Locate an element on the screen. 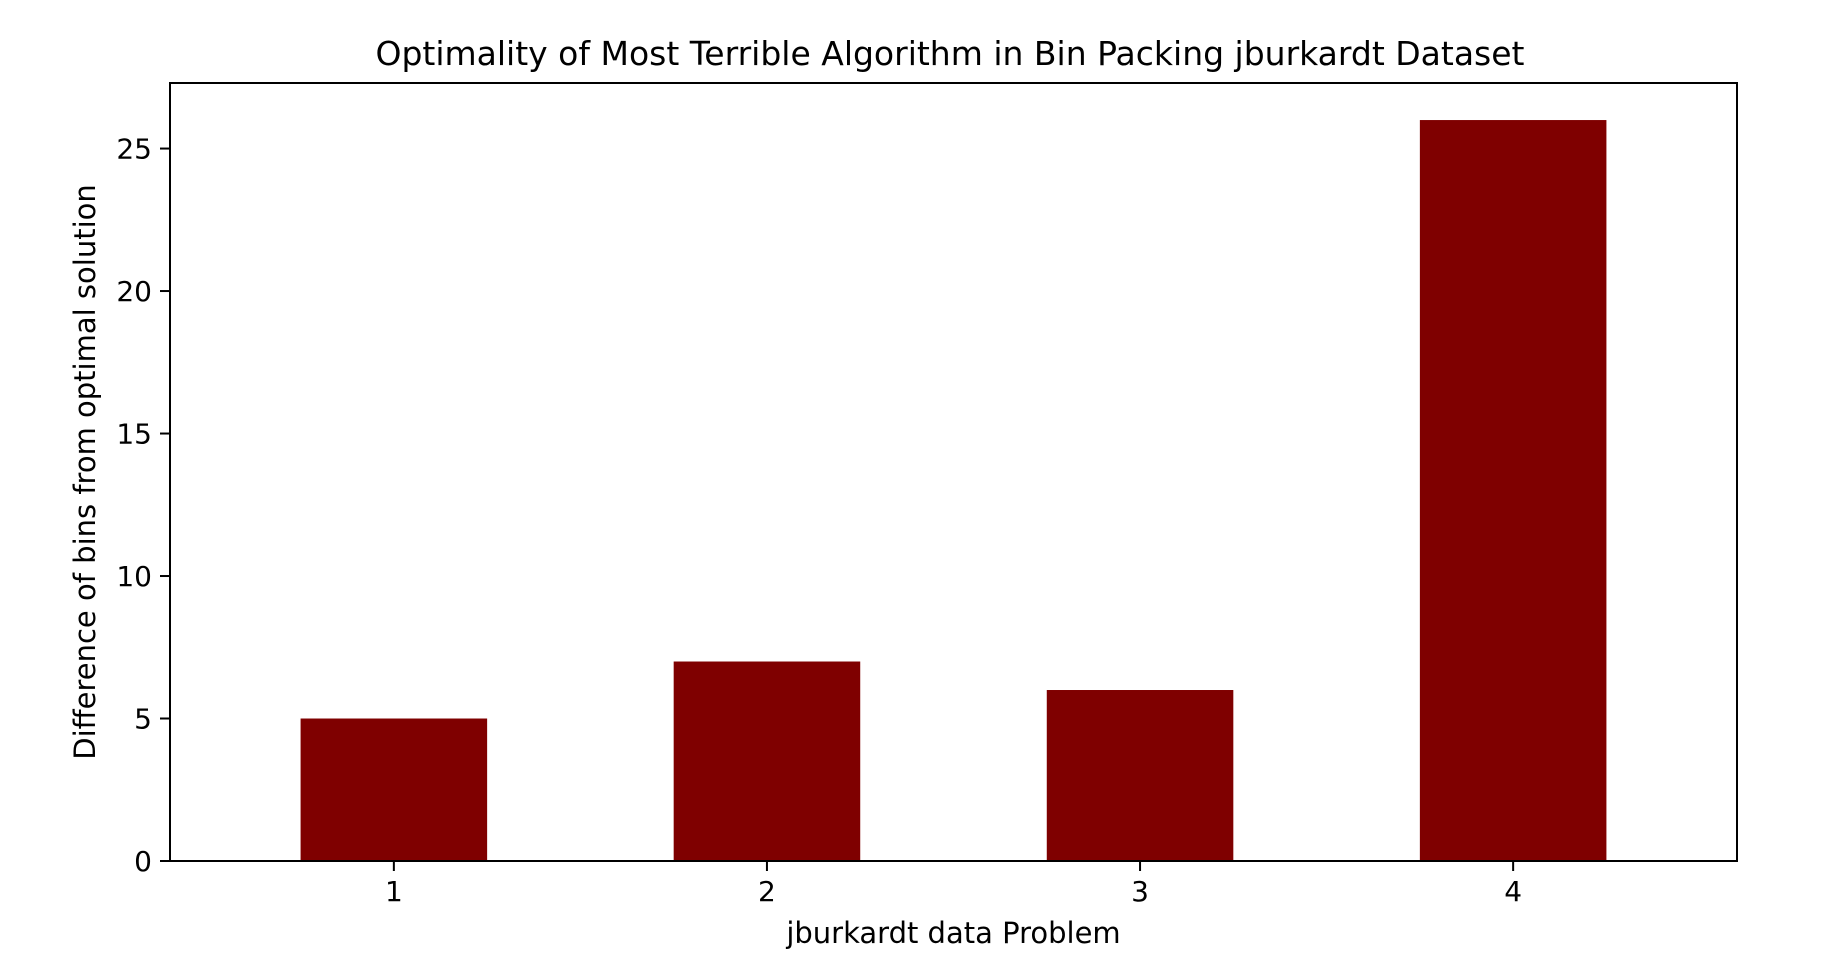  x-tick-label: 2 is located at coordinates (767, 891).